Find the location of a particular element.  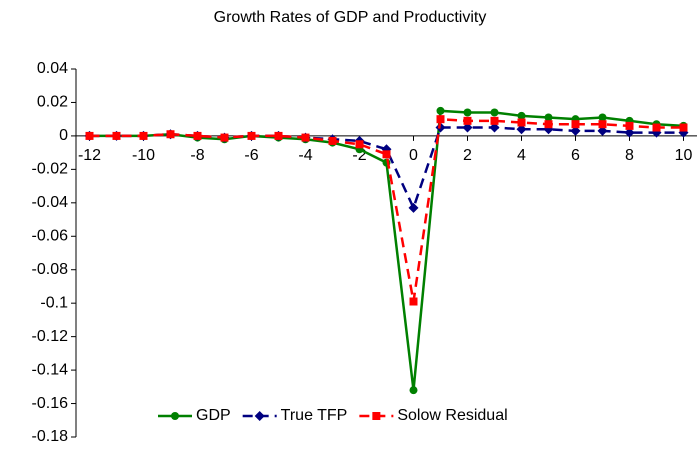

y-tick-label: -0.18 is located at coordinates (50, 436).